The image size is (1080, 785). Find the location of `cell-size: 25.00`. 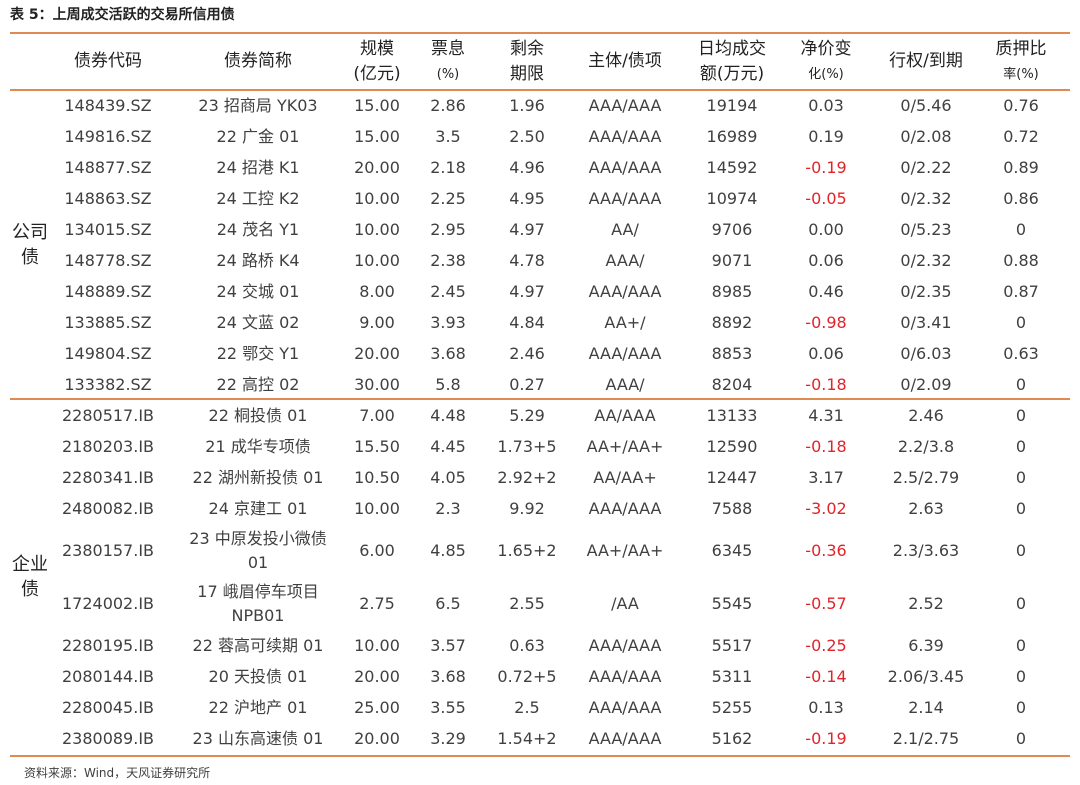

cell-size: 25.00 is located at coordinates (377, 707).